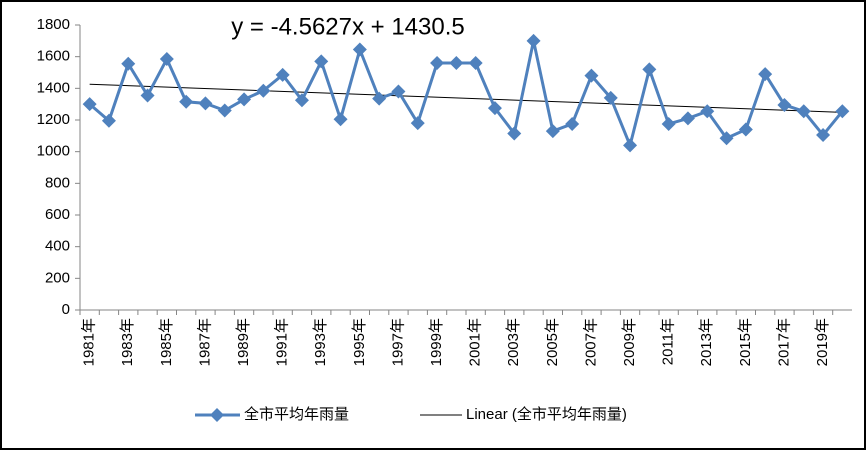 The image size is (868, 452). What do you see at coordinates (89, 342) in the screenshot?
I see `x-tick-label: 1981年` at bounding box center [89, 342].